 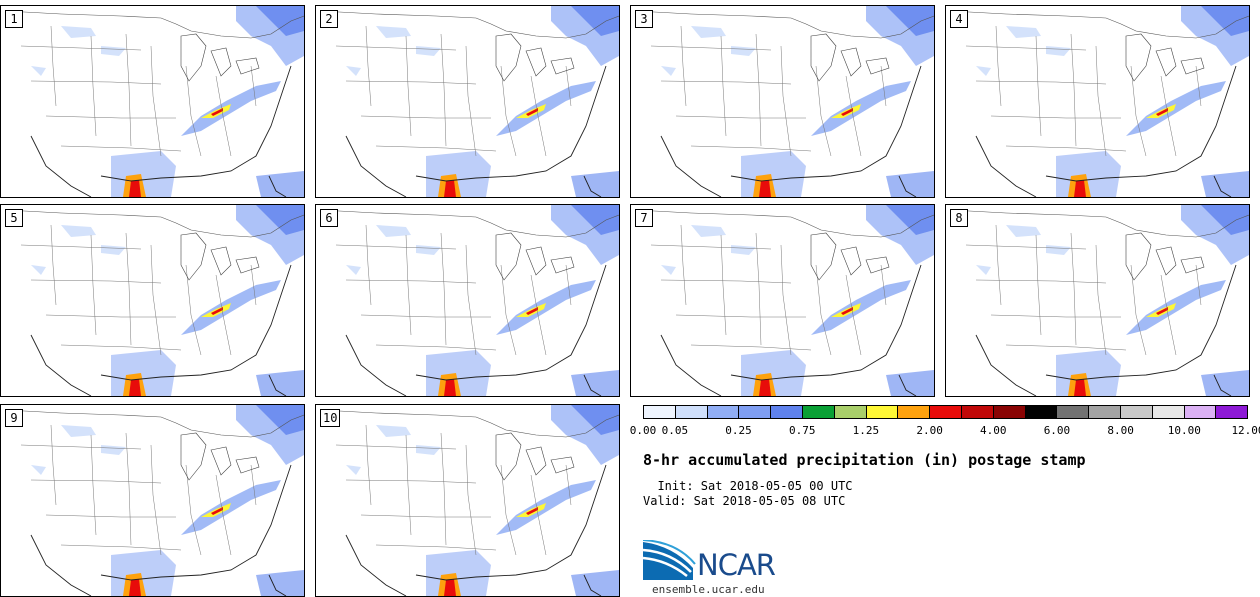 What do you see at coordinates (14, 19) in the screenshot?
I see `panel-number: 1` at bounding box center [14, 19].